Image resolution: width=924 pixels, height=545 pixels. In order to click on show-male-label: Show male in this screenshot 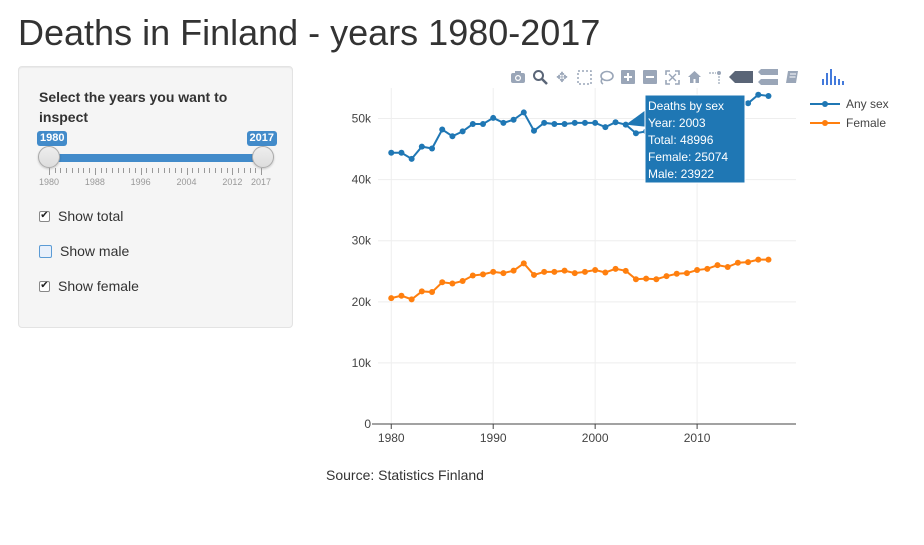, I will do `click(95, 251)`.